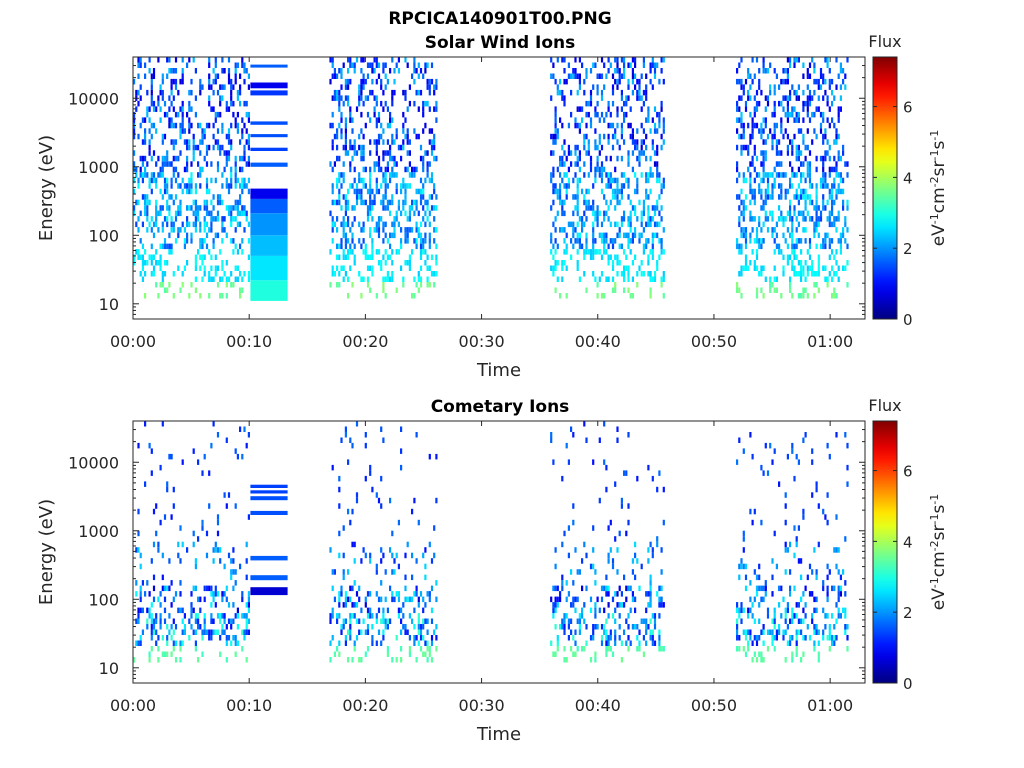  Describe the element at coordinates (103, 235) in the screenshot. I see `y-tick-label: 100` at that location.